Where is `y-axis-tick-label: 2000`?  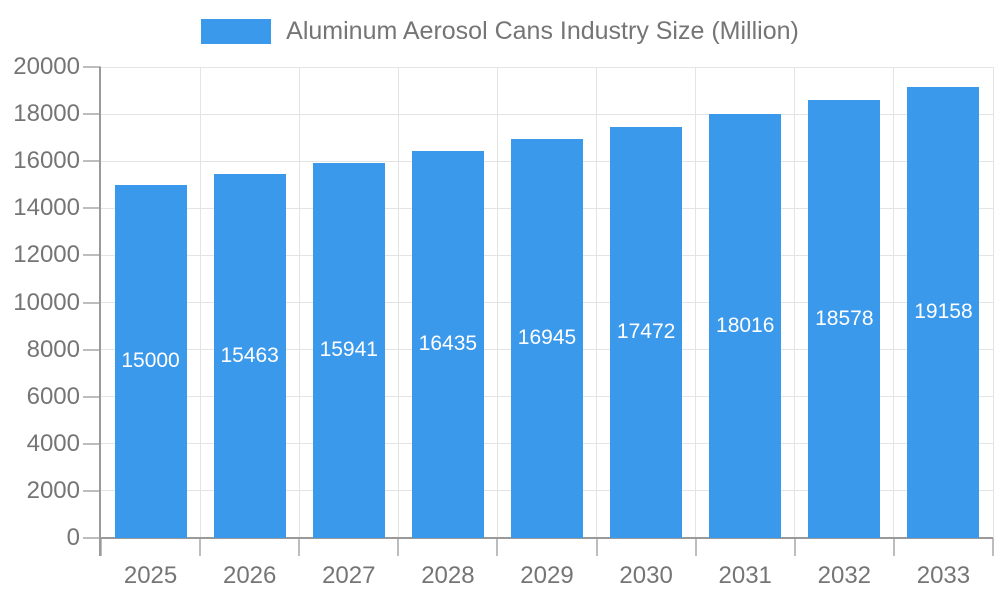 y-axis-tick-label: 2000 is located at coordinates (53, 490).